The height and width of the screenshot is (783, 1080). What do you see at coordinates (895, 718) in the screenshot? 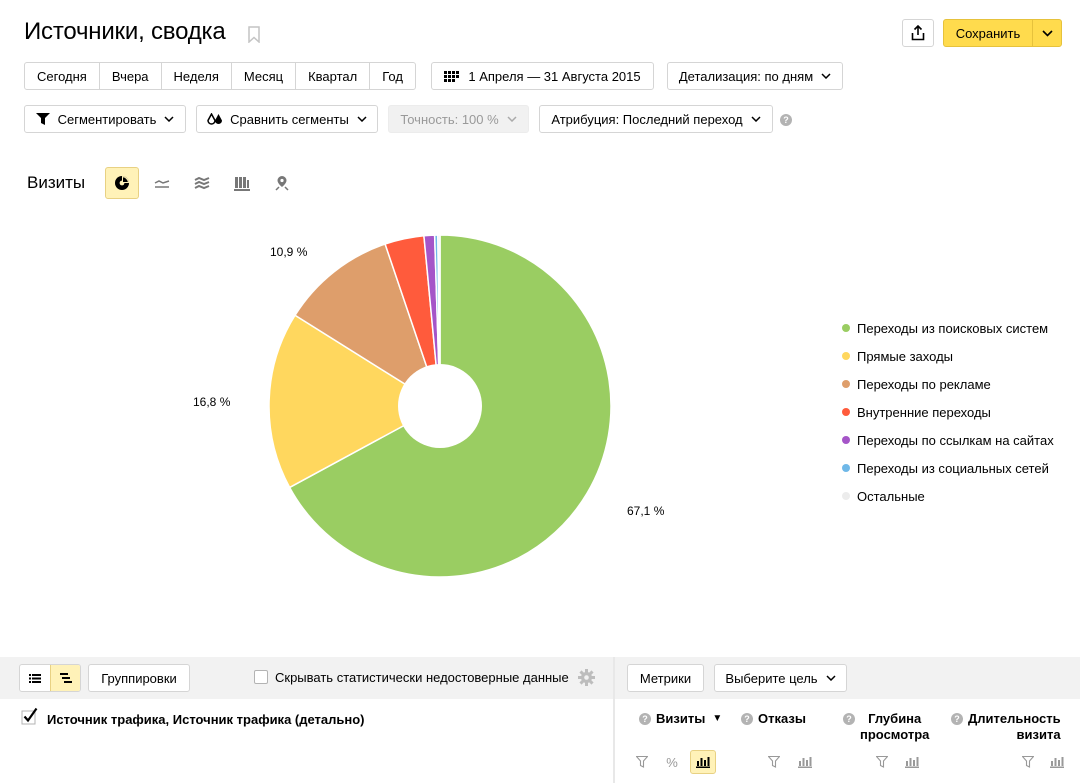
I see `column-depth-label-1: Глубина` at bounding box center [895, 718].